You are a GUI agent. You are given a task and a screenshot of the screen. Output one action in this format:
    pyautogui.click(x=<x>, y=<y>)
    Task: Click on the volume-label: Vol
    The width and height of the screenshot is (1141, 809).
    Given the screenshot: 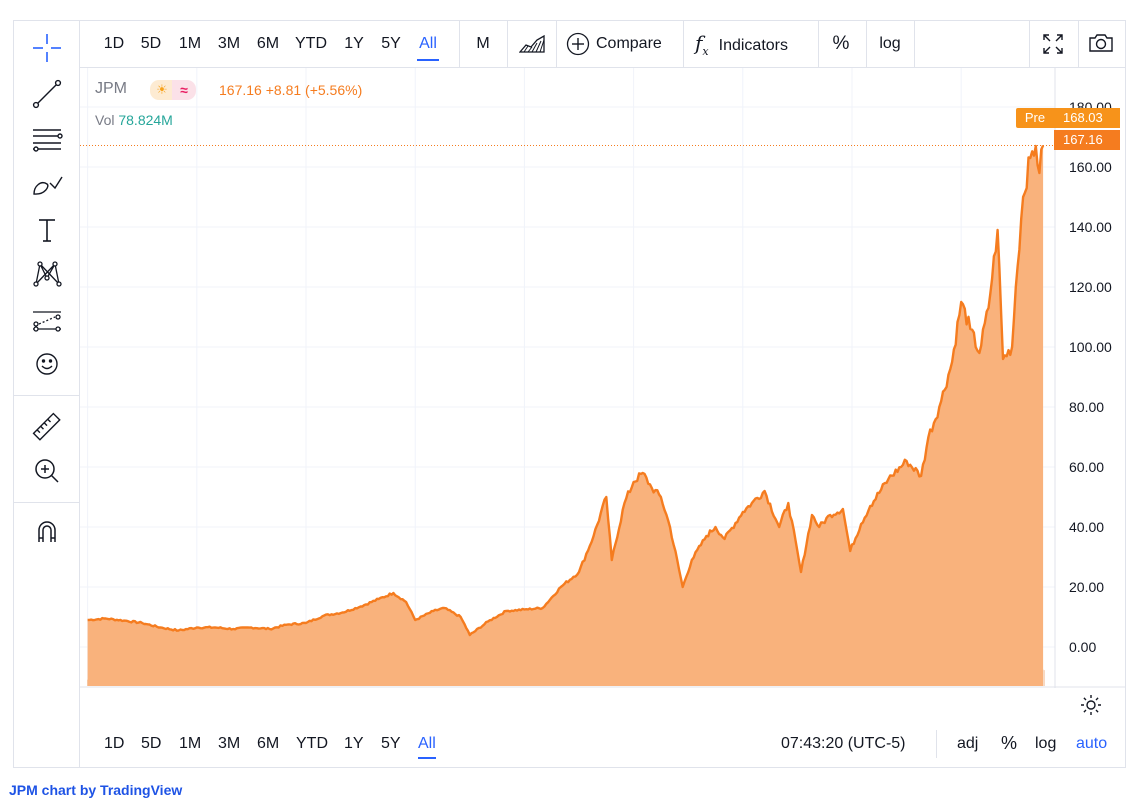 What is the action you would take?
    pyautogui.click(x=105, y=120)
    